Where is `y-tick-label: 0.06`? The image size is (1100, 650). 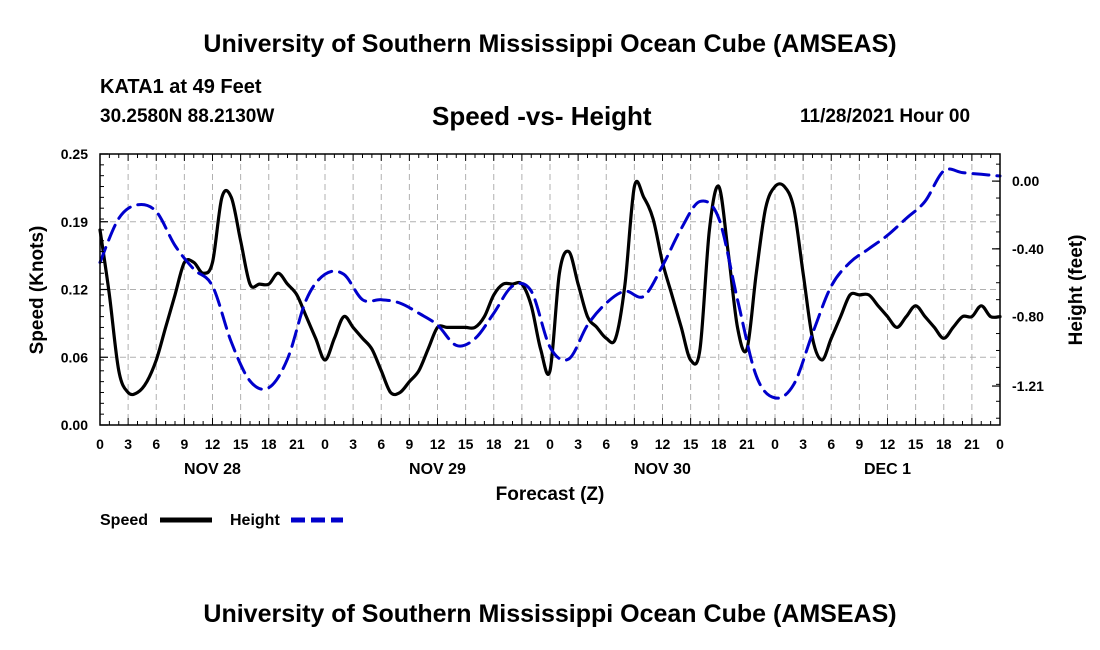 y-tick-label: 0.06 is located at coordinates (74, 357).